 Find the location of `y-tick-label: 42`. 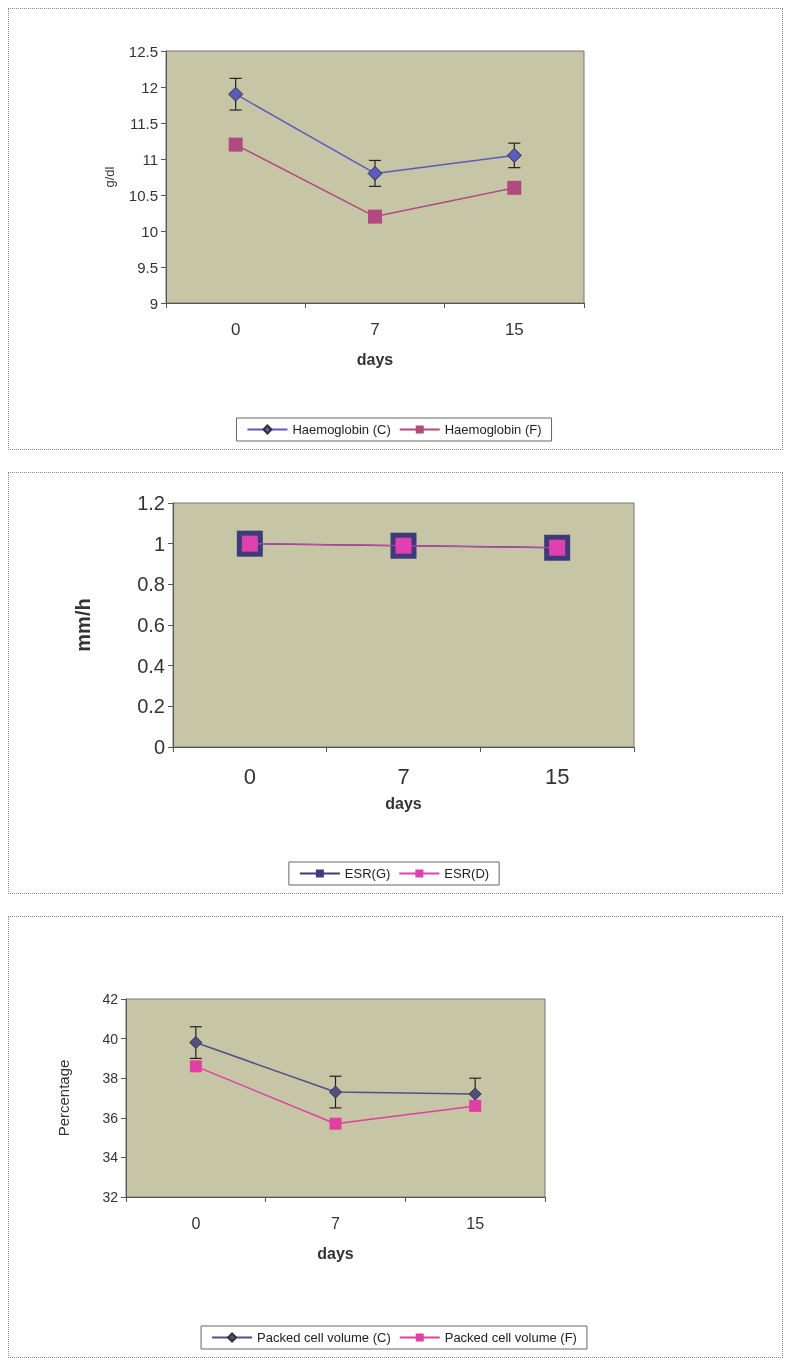

y-tick-label: 42 is located at coordinates (110, 999).